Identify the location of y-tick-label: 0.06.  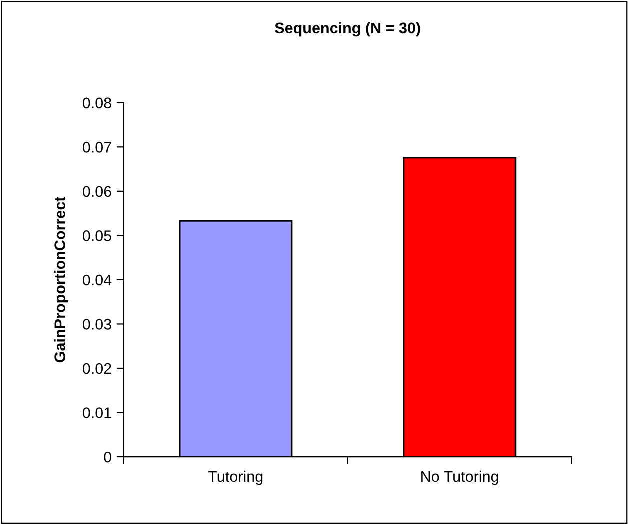
(97, 192).